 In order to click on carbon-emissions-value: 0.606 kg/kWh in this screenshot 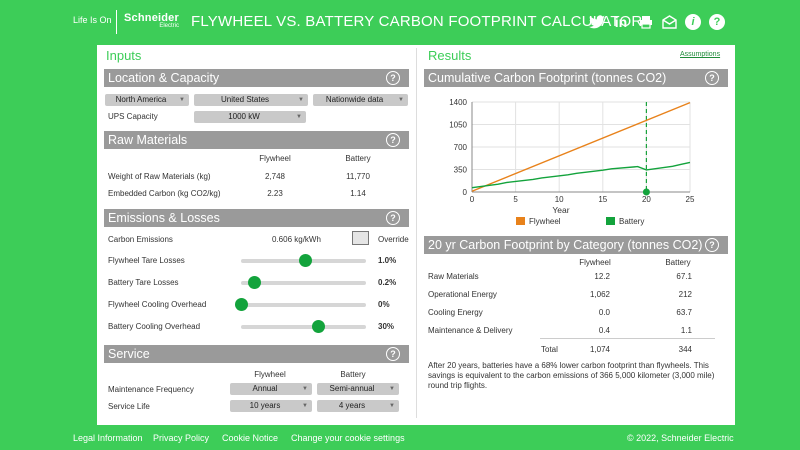, I will do `click(296, 239)`.